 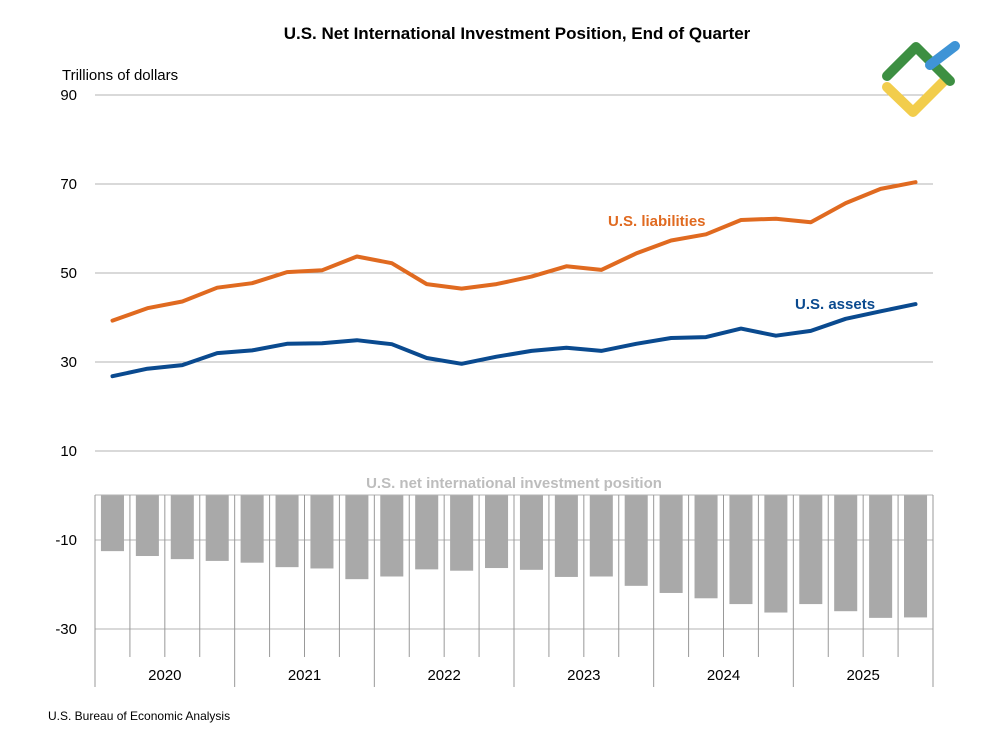 I want to click on y-tick-label: 50, so click(x=68, y=273).